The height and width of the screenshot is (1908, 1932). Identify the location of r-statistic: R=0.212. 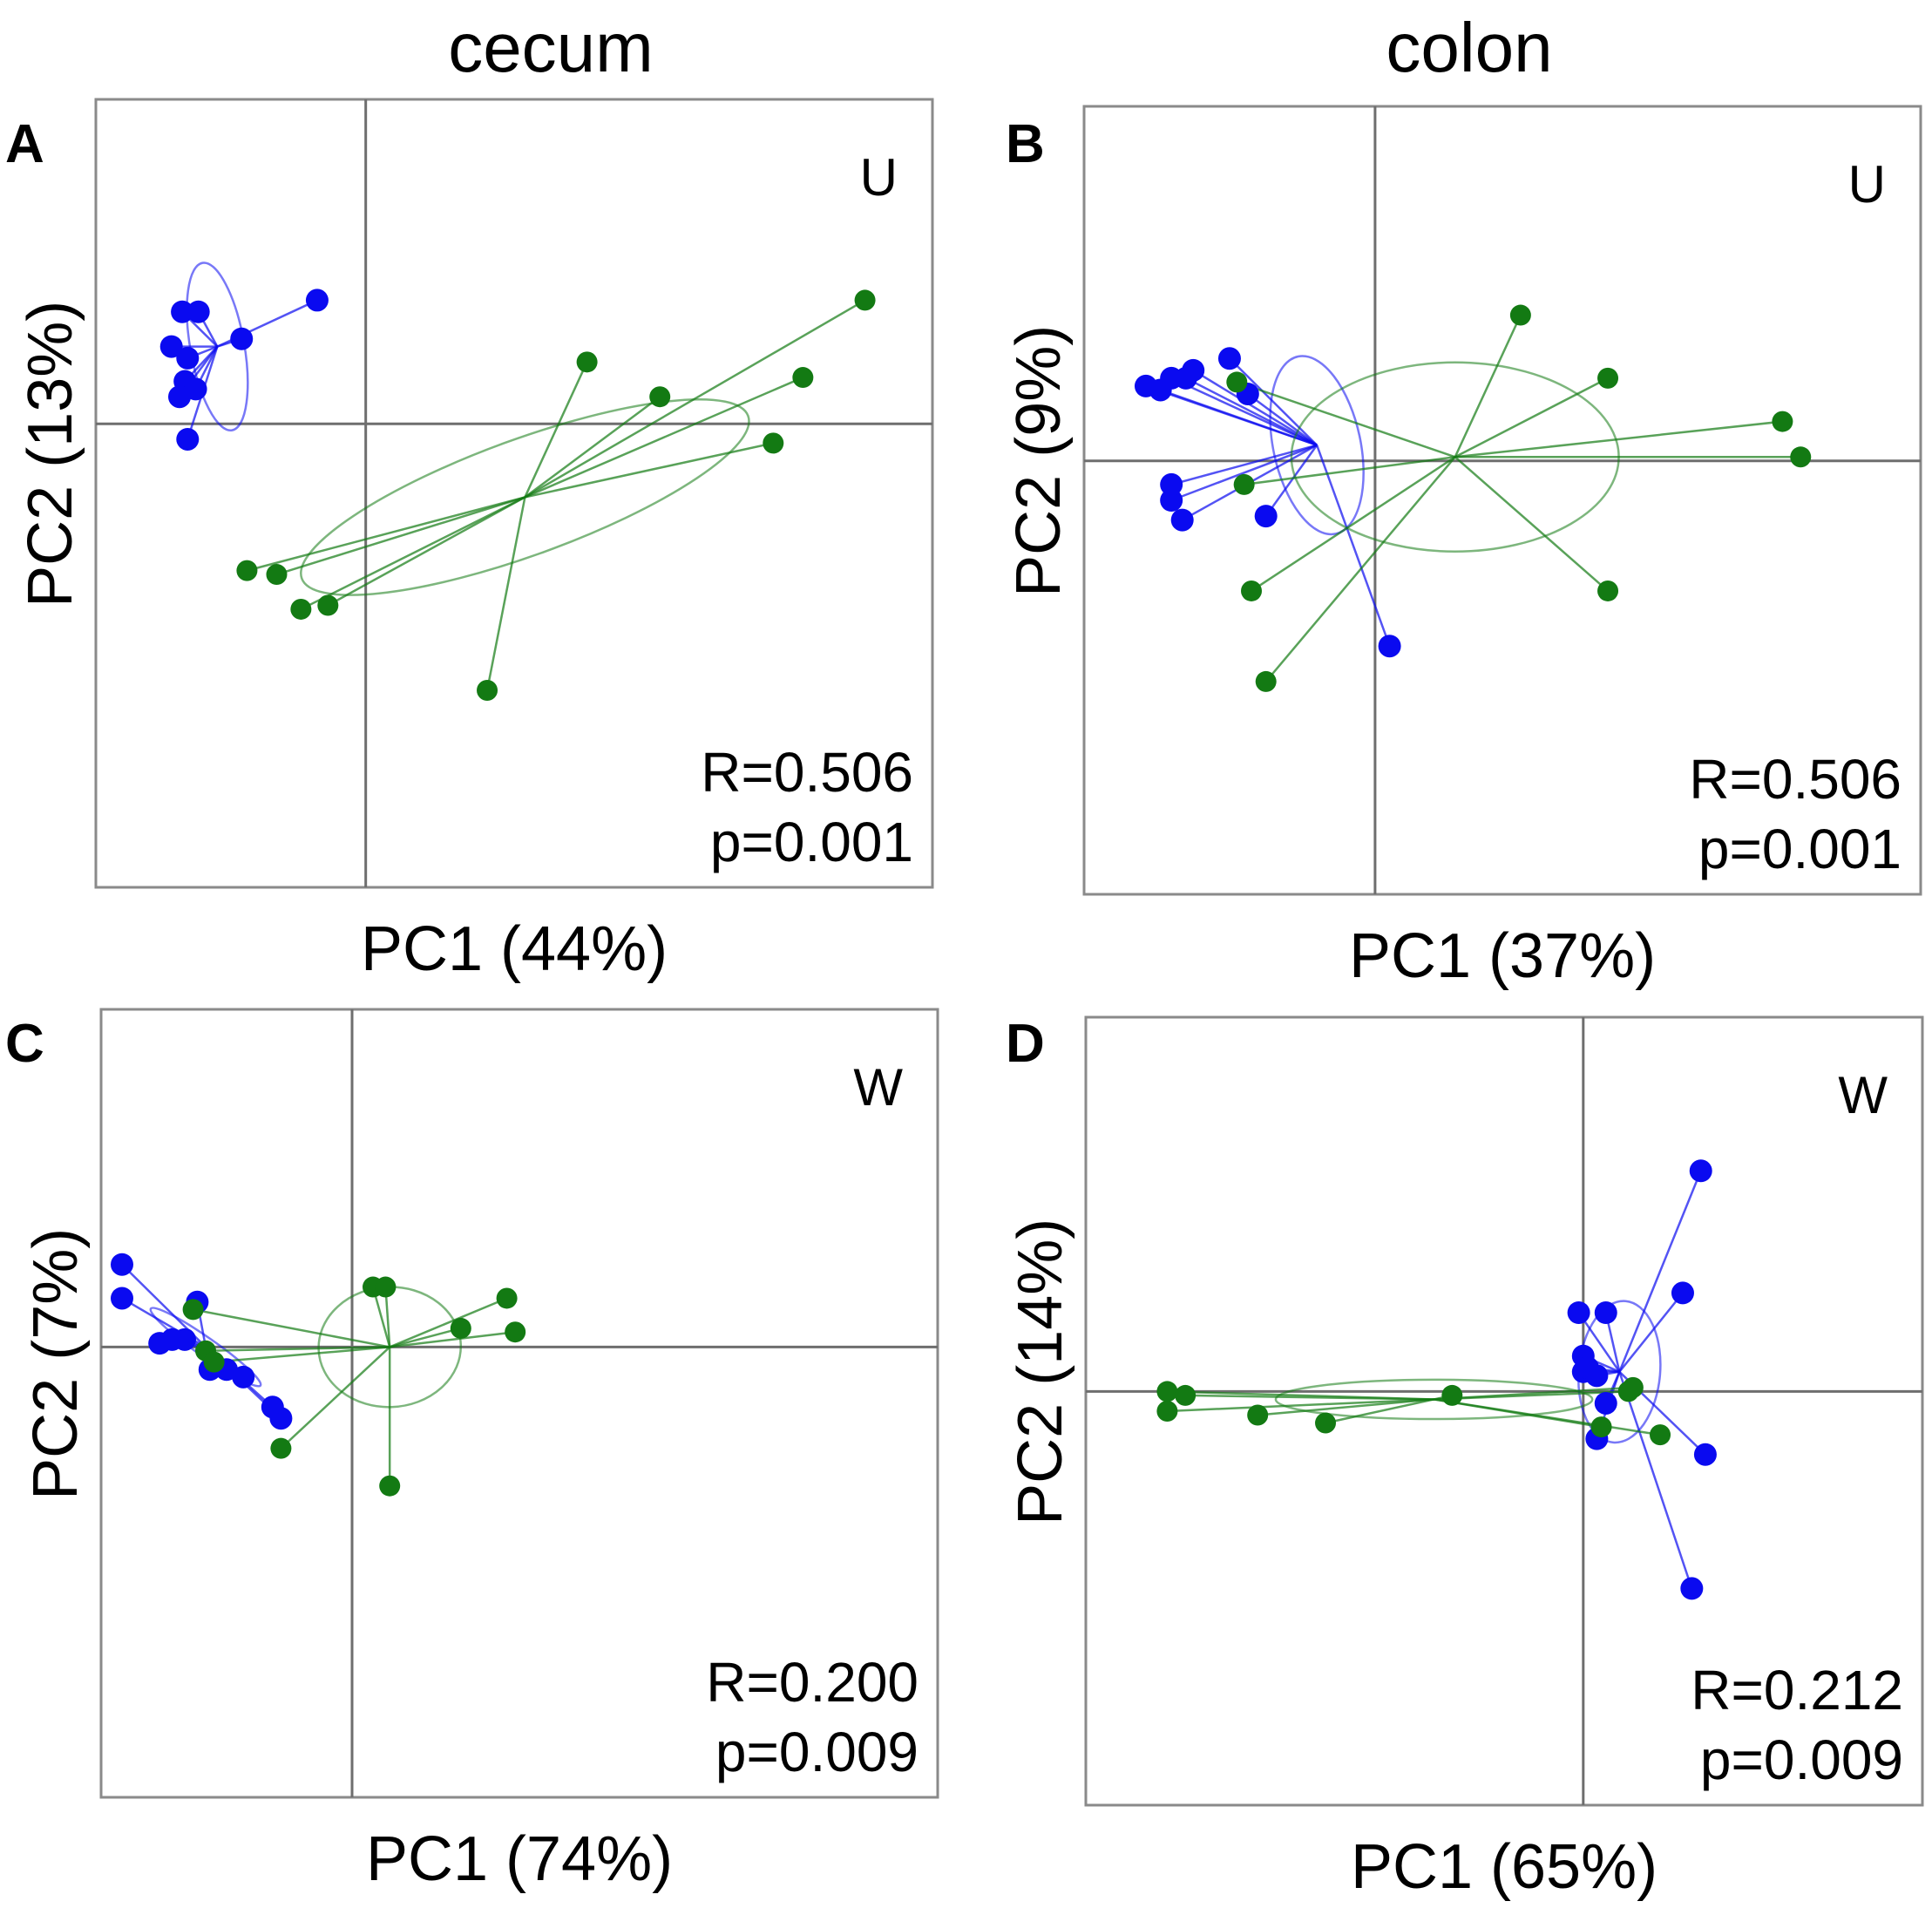
(1797, 1690).